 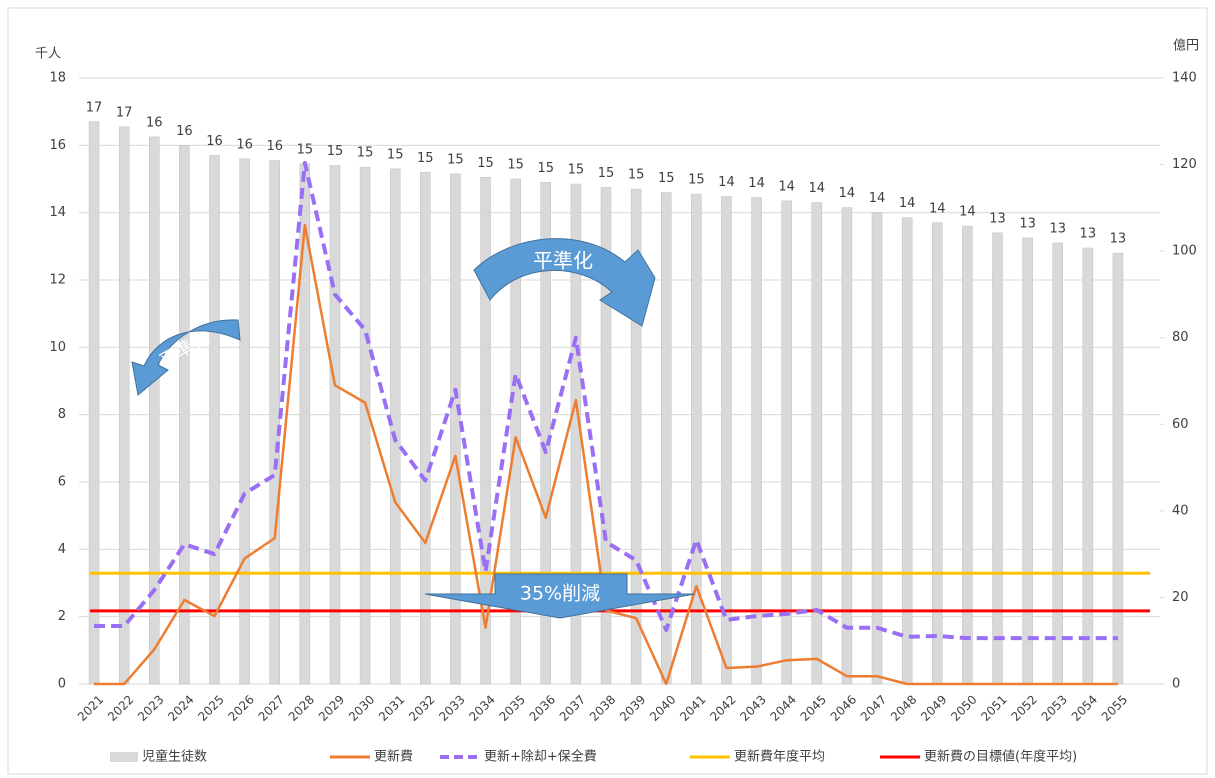 I want to click on x-tick-label: 2050, so click(x=963, y=707).